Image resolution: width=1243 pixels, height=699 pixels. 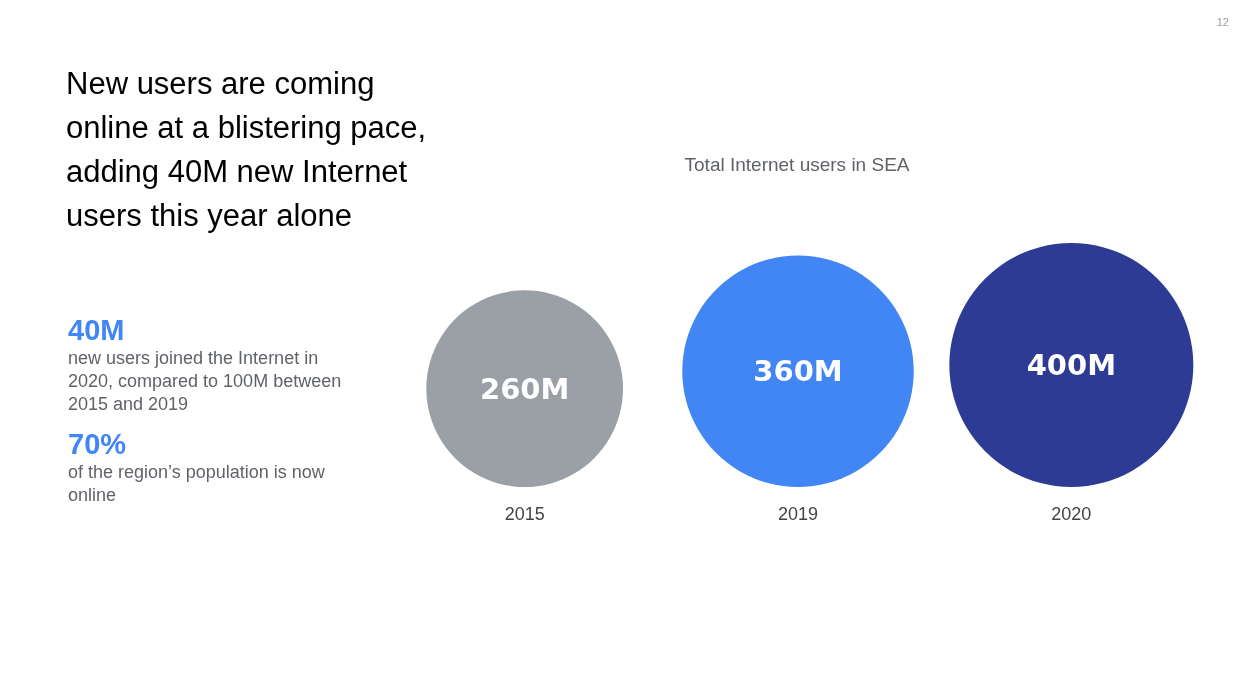 I want to click on text: 40M, so click(x=97, y=330).